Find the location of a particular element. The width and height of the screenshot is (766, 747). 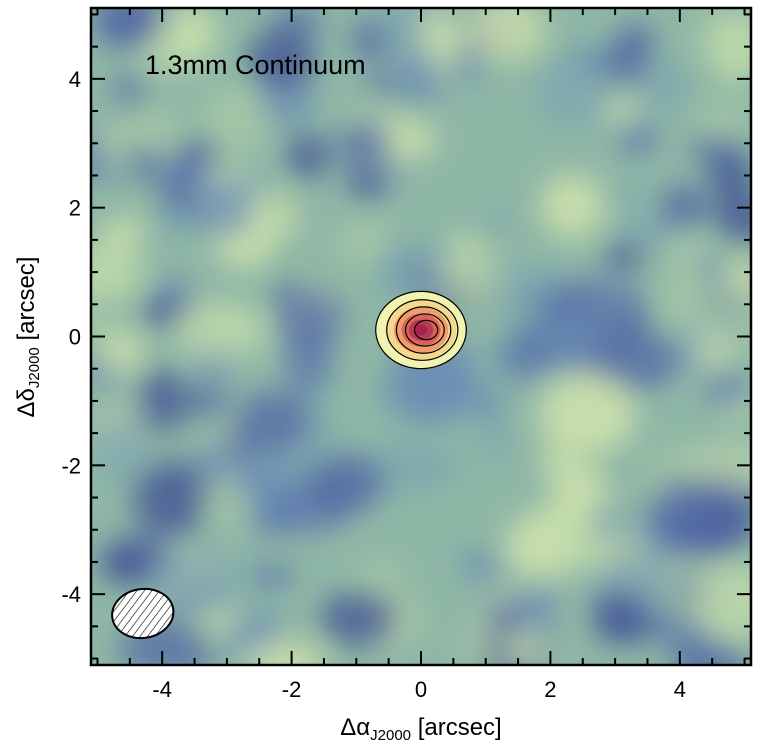

y-tick-label: 2 is located at coordinates (75, 208).